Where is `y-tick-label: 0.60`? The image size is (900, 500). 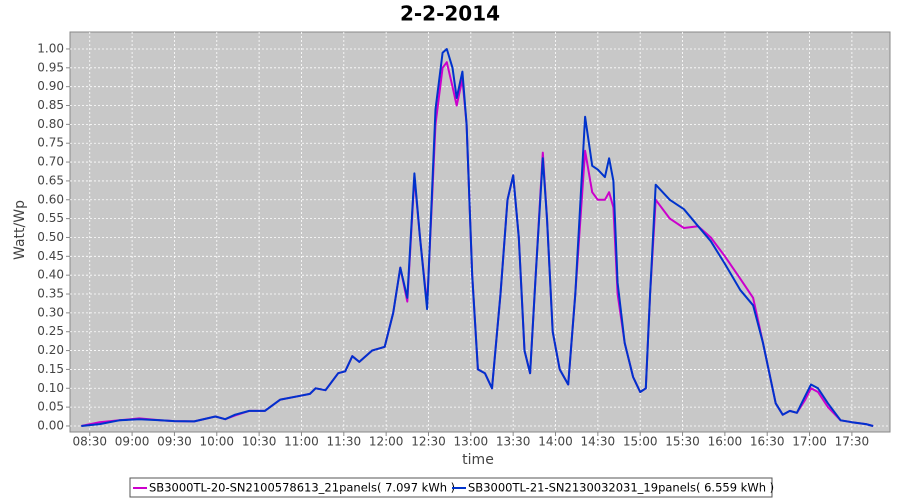
y-tick-label: 0.60 is located at coordinates (50, 199).